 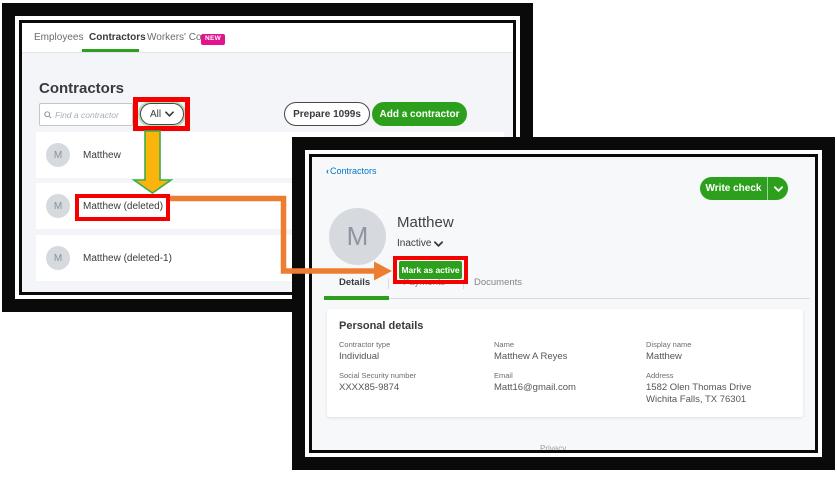 What do you see at coordinates (355, 282) in the screenshot?
I see `tab-details: Details` at bounding box center [355, 282].